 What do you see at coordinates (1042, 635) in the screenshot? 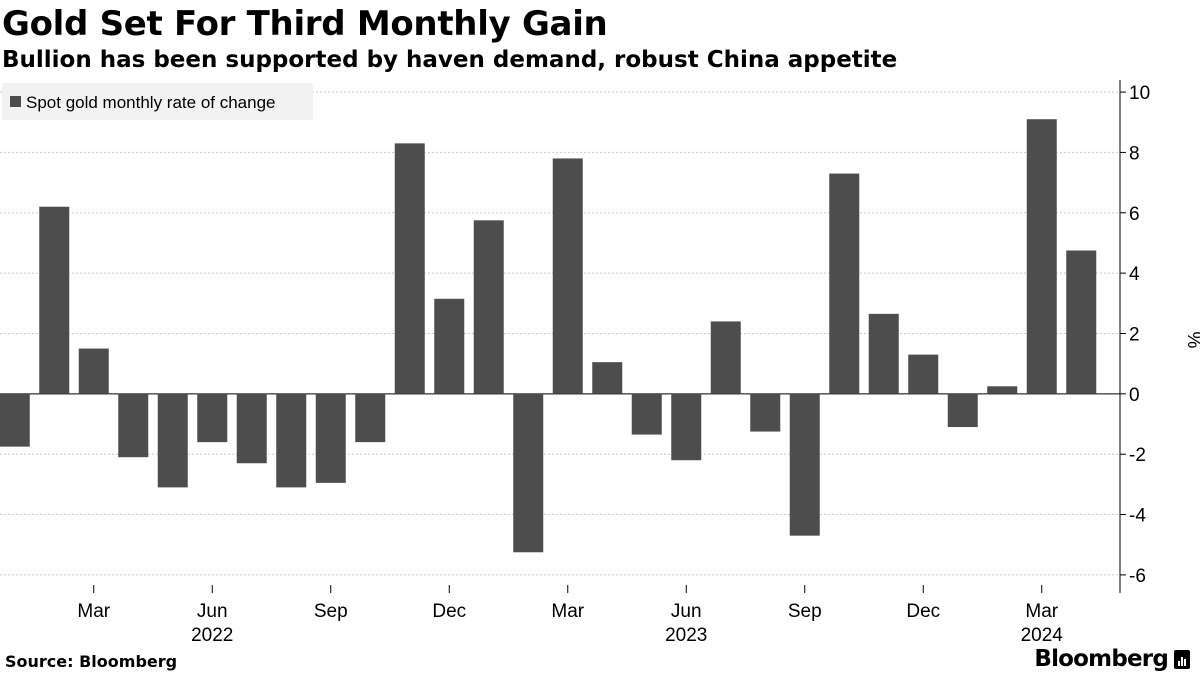
I see `x-year-label: 2024` at bounding box center [1042, 635].